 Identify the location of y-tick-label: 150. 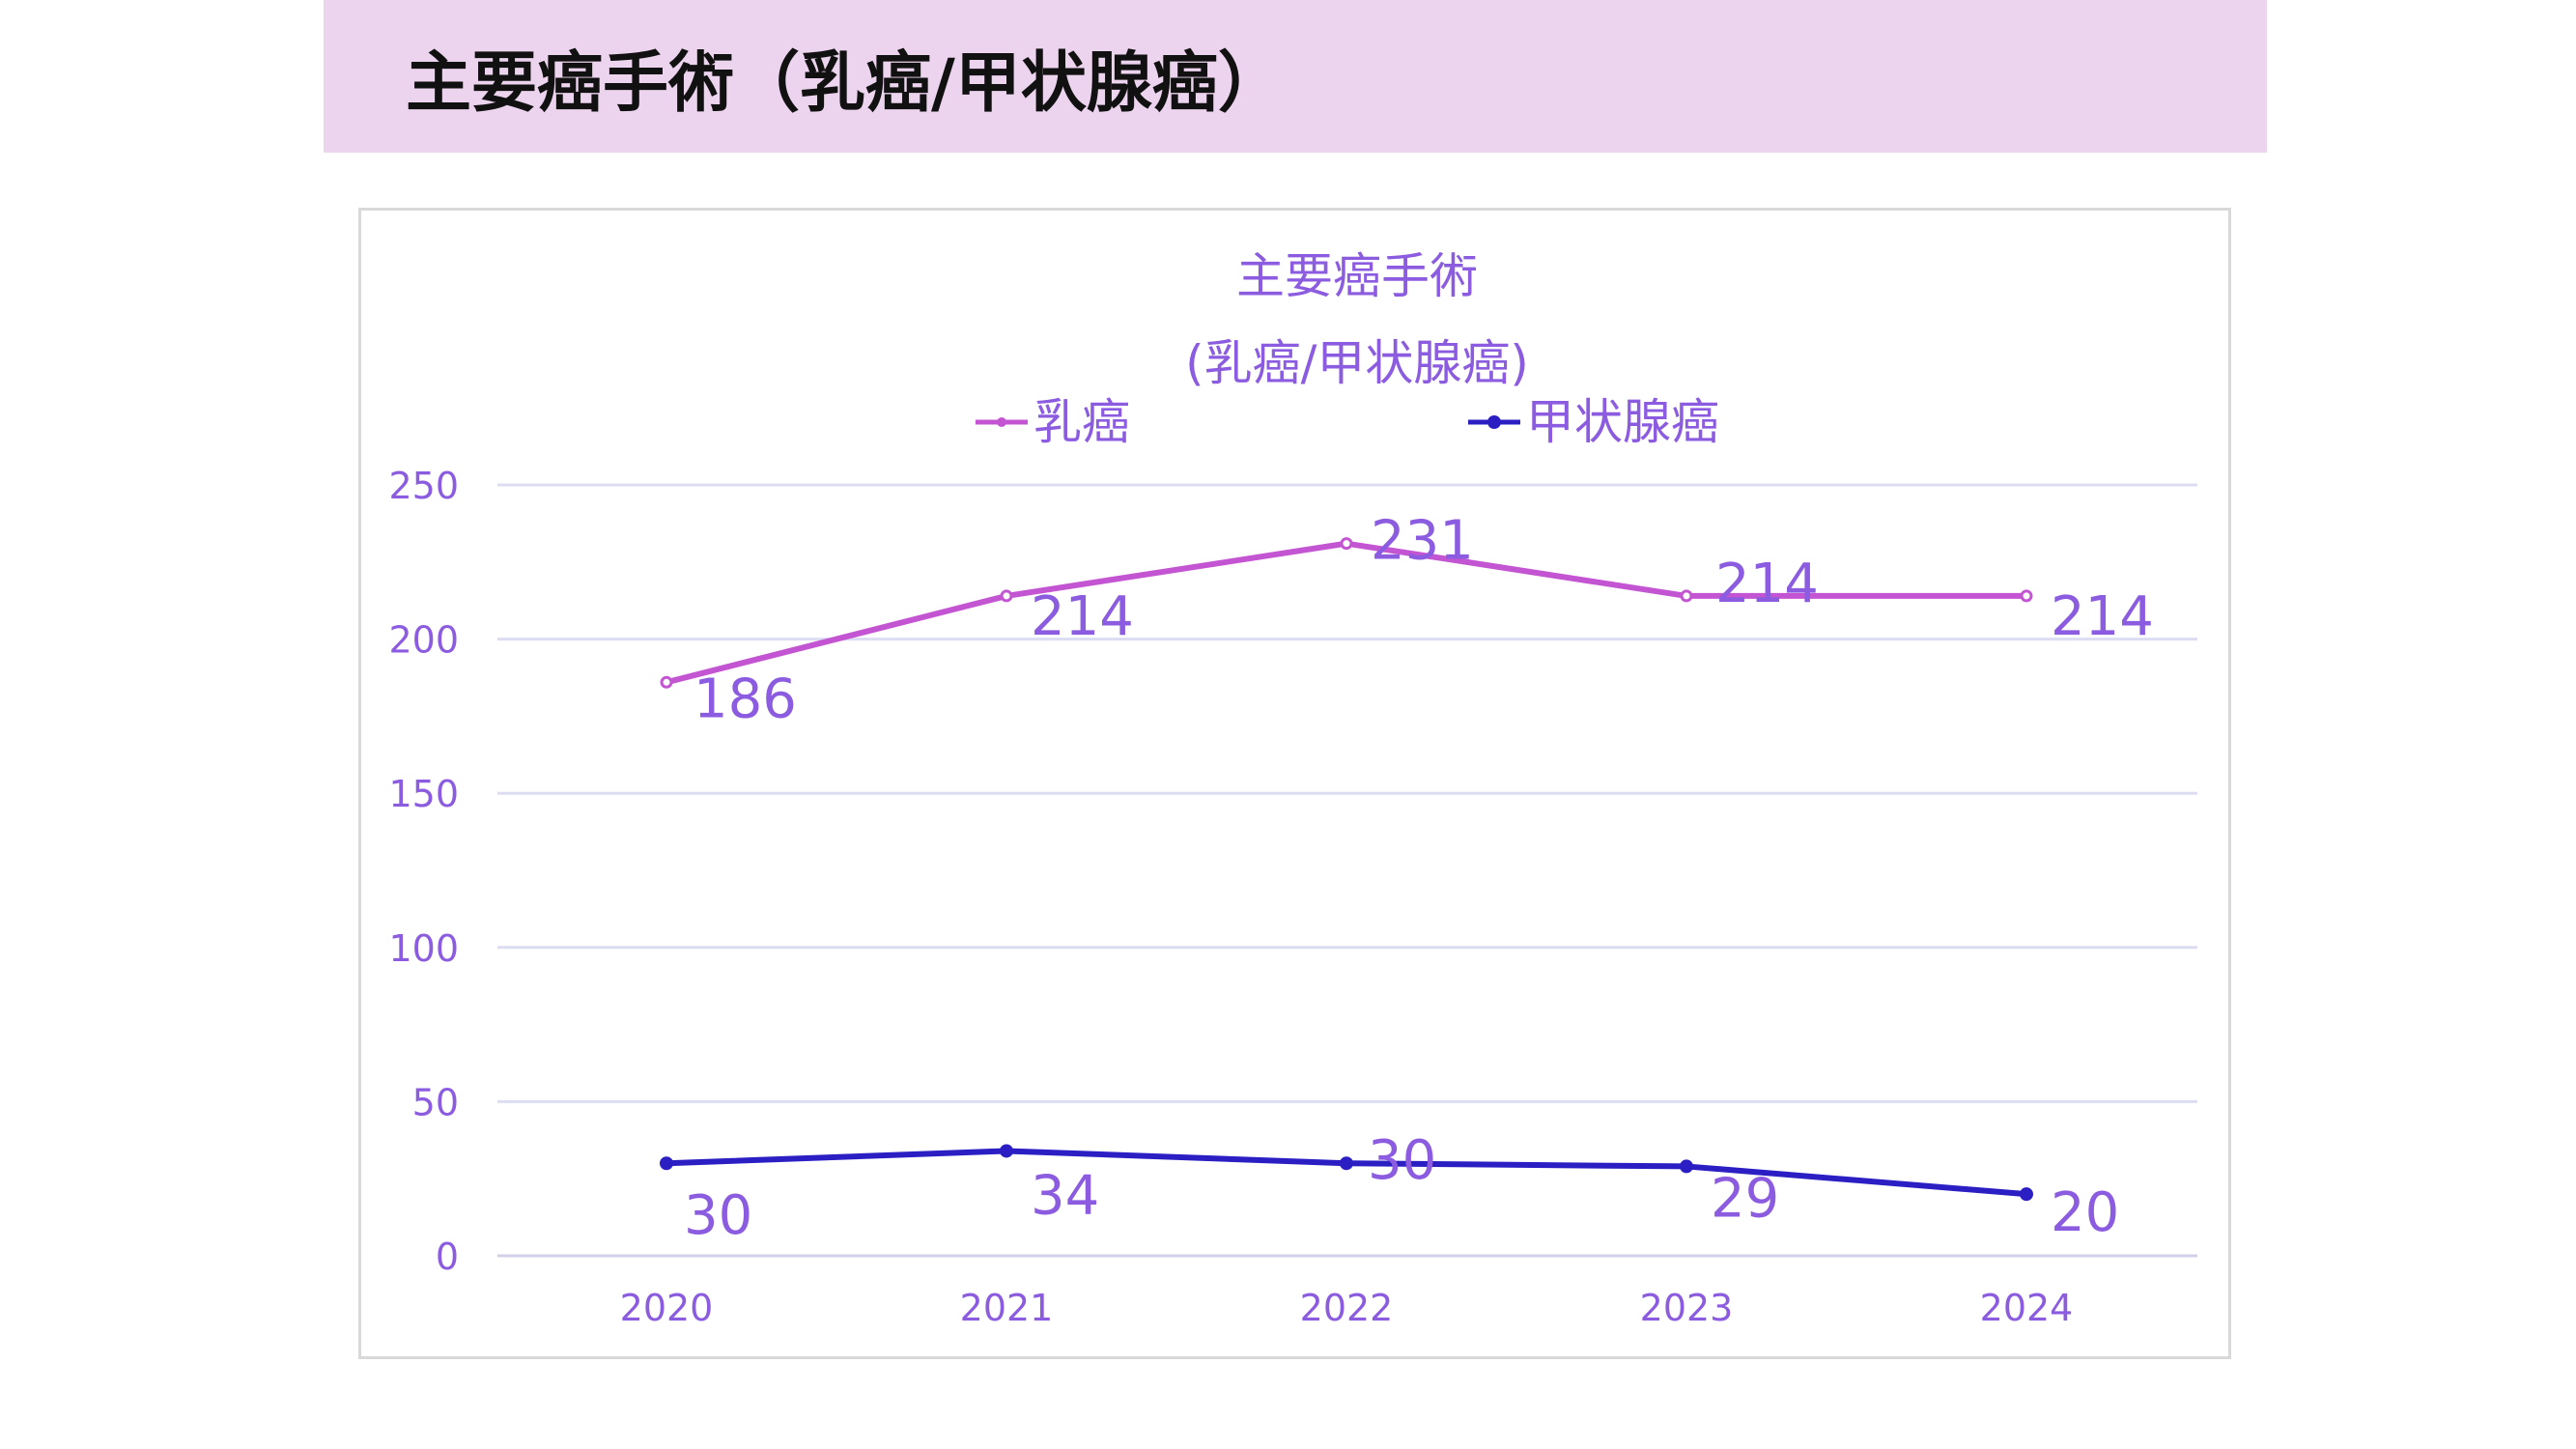
(423, 794).